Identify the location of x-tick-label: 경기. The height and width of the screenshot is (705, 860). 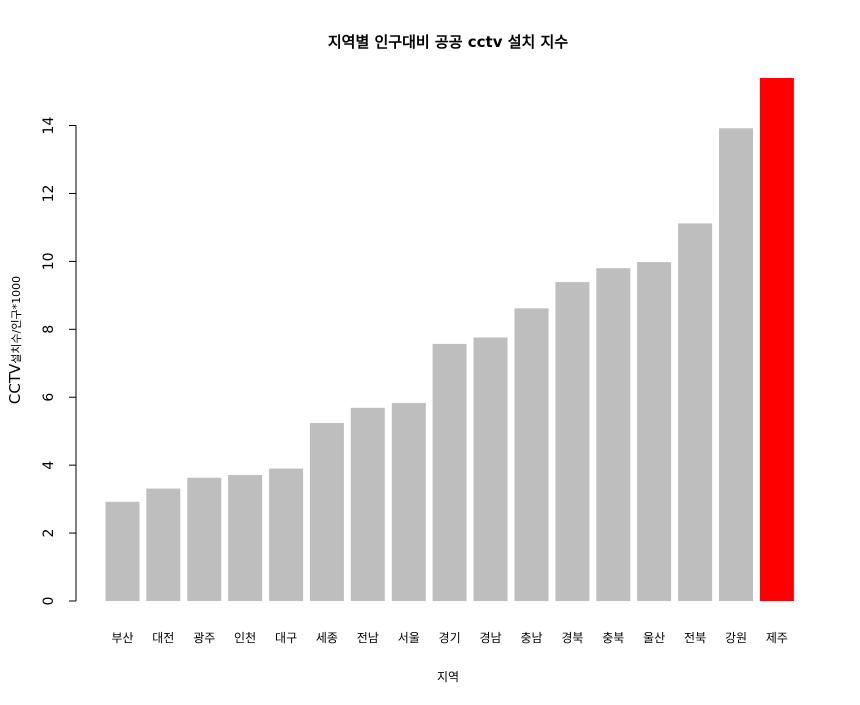
(450, 638).